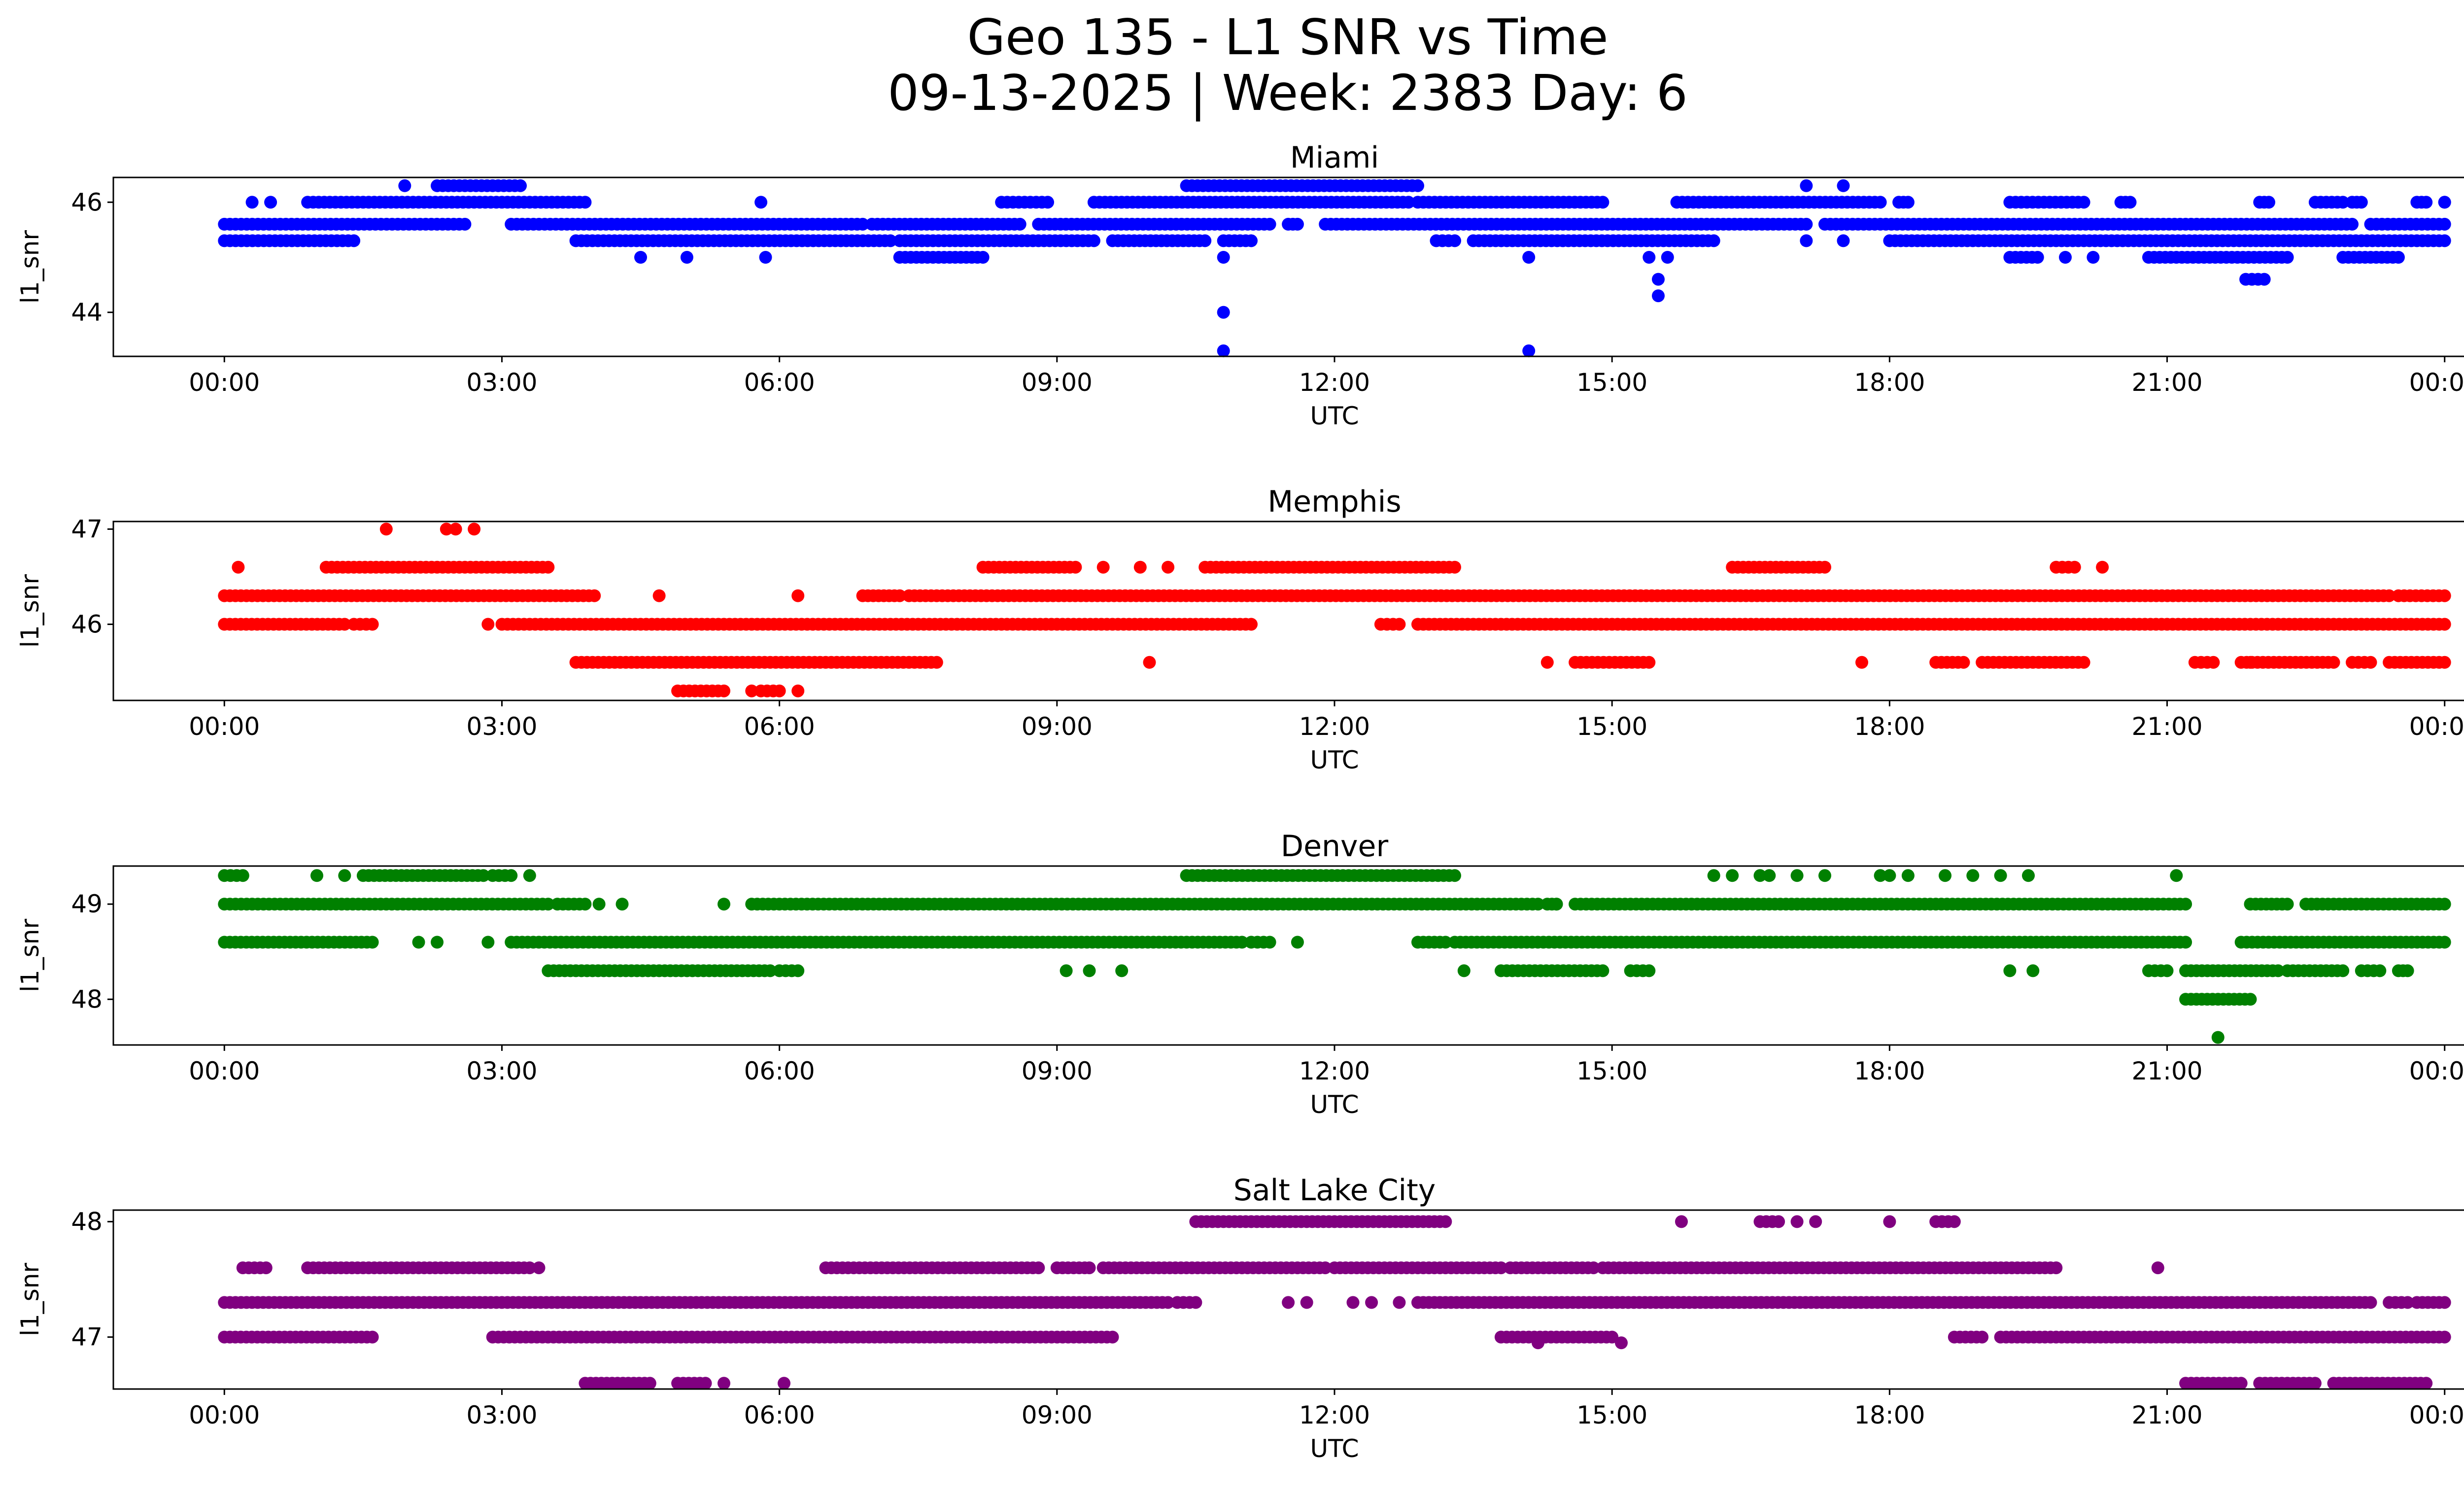 This screenshot has height=1495, width=2464. What do you see at coordinates (87, 904) in the screenshot?
I see `y-tick-label: 49` at bounding box center [87, 904].